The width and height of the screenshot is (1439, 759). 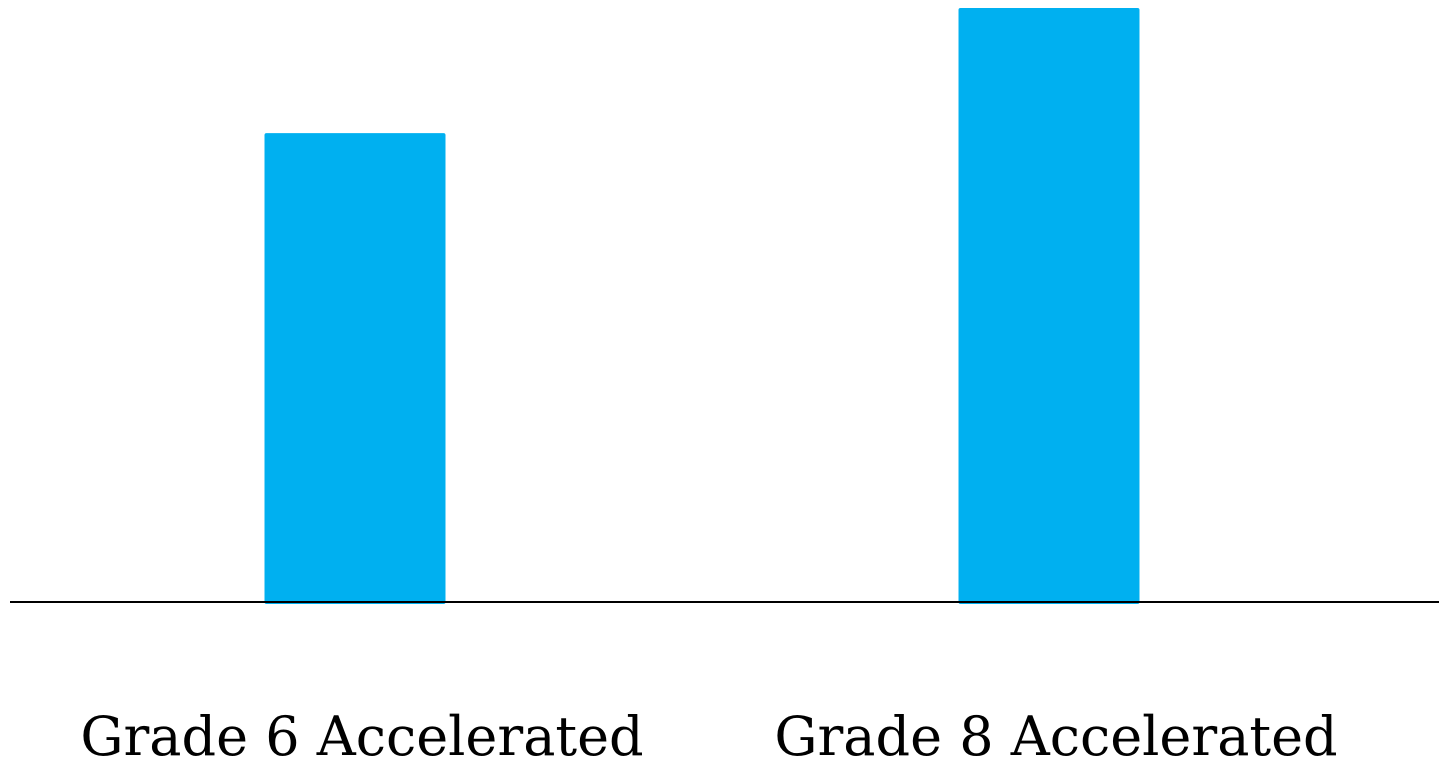 I want to click on category-label-1: Grade 6 Accelerated, so click(x=361, y=732).